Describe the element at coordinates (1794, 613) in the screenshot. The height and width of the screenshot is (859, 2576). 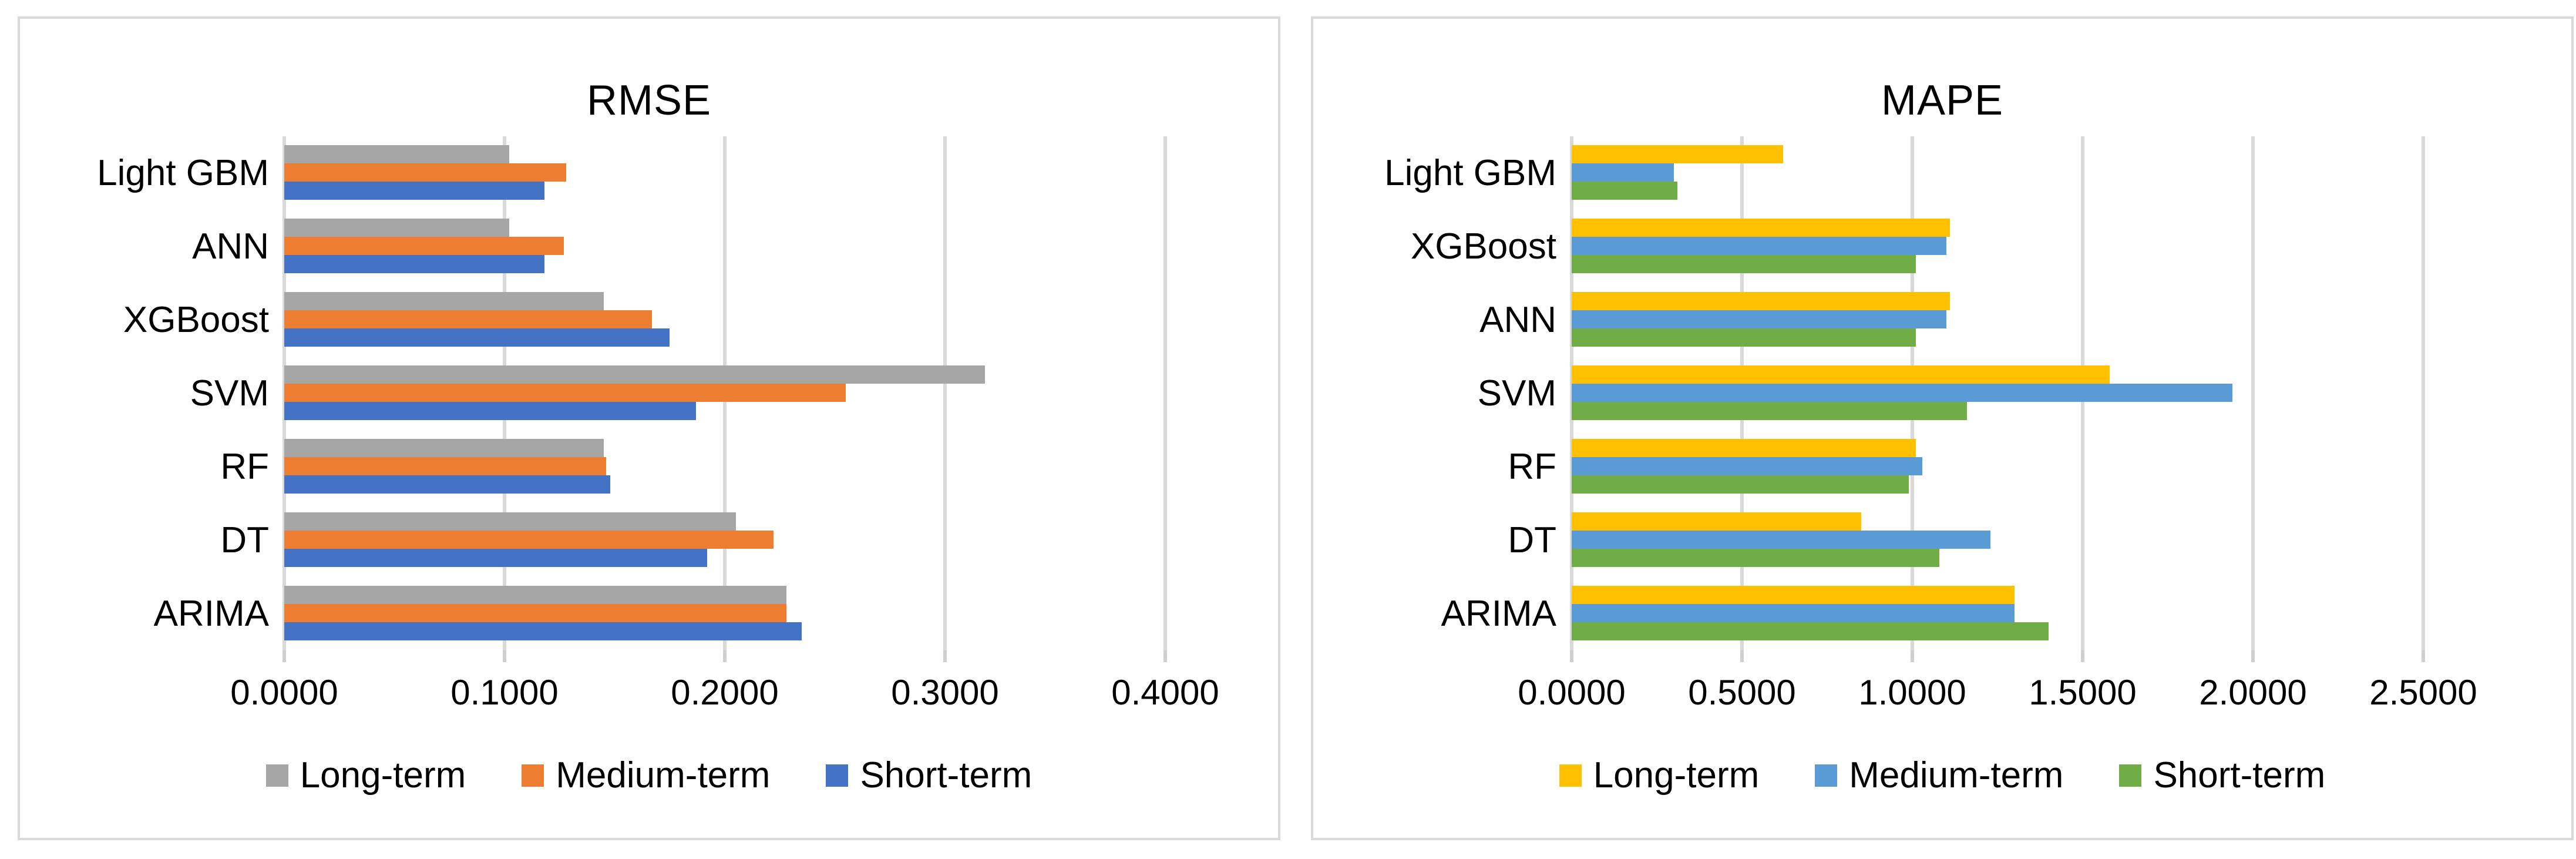
I see `bar-medium-term-arima` at that location.